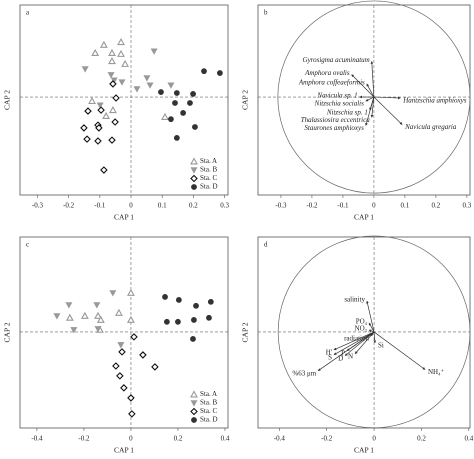 The width and height of the screenshot is (474, 459). Describe the element at coordinates (354, 300) in the screenshot. I see `vector-label: salinity` at that location.